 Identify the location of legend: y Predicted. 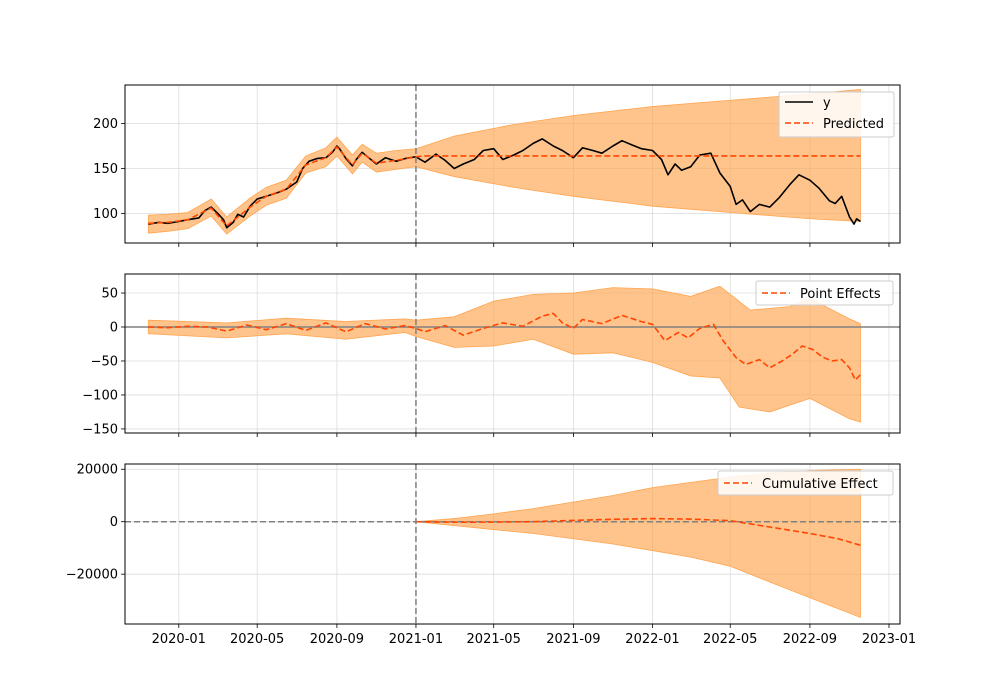
(836, 114).